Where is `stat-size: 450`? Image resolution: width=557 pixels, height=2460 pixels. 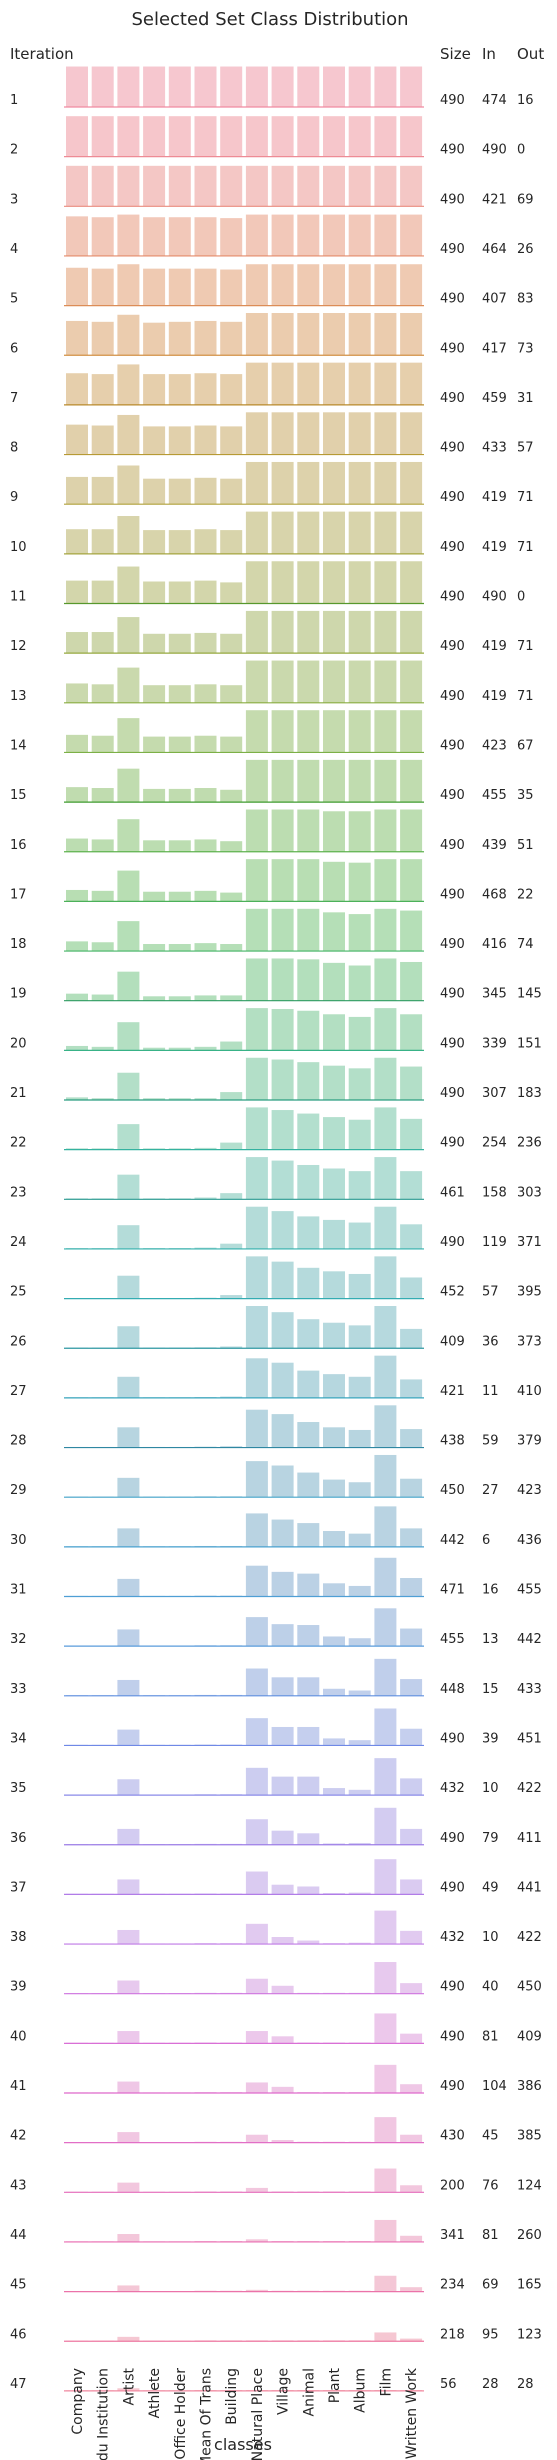
stat-size: 450 is located at coordinates (452, 1490).